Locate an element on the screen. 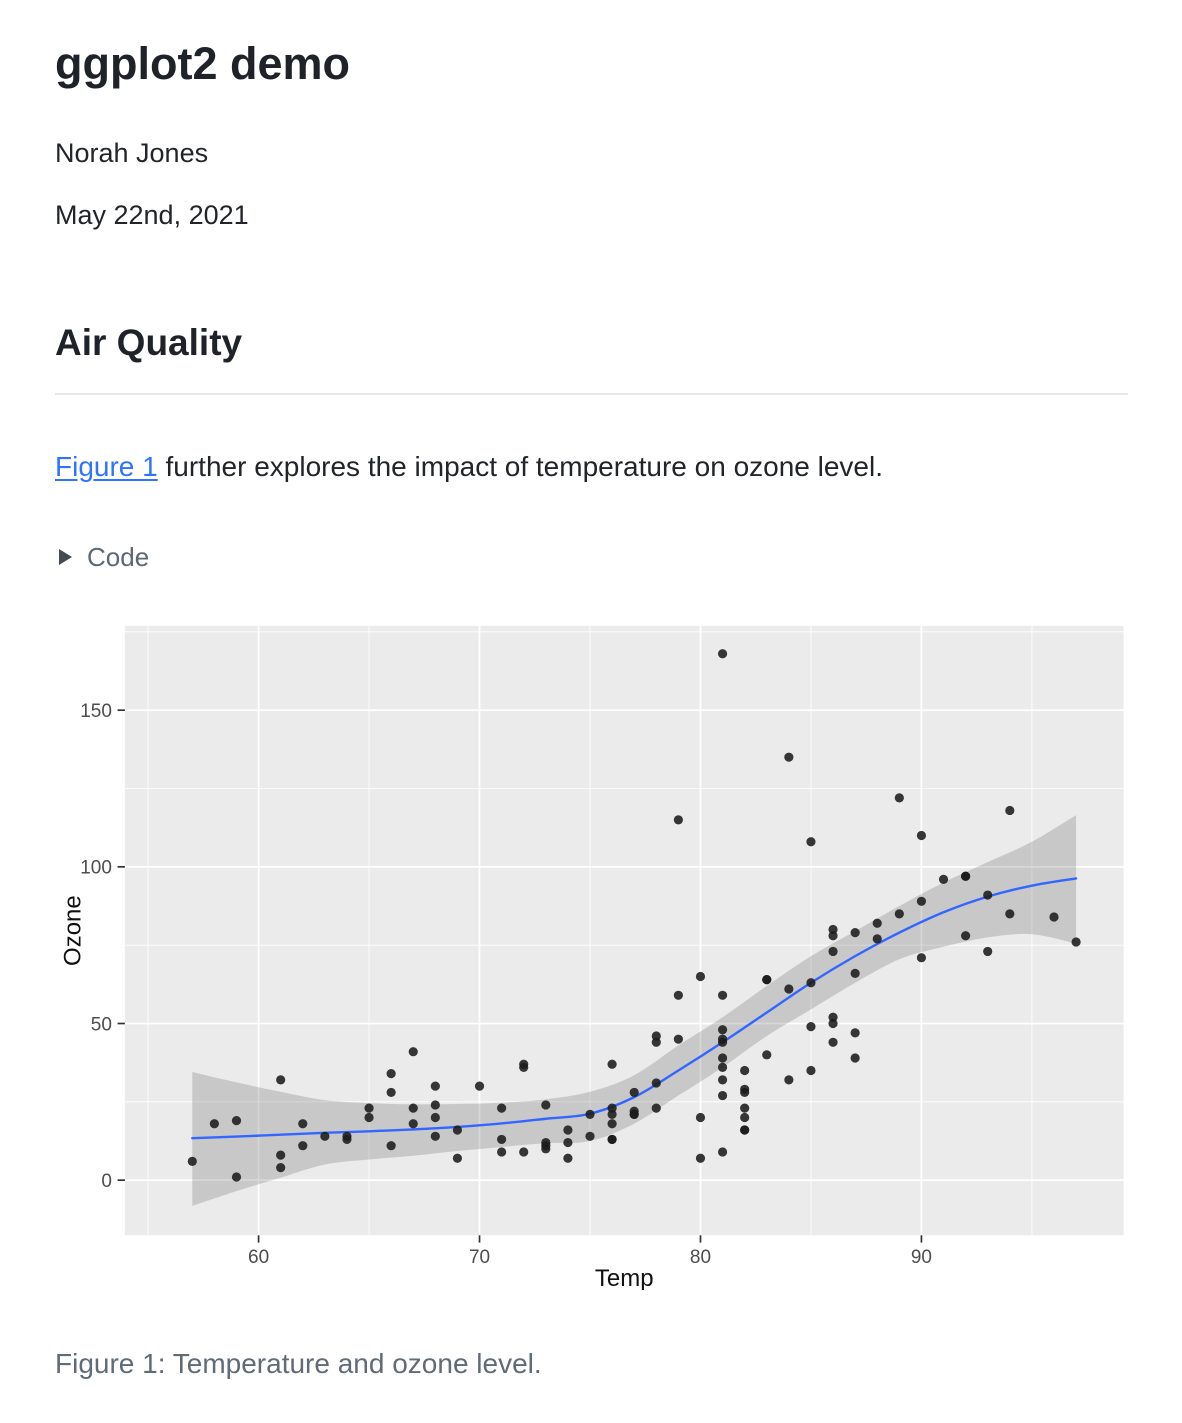 Image resolution: width=1182 pixels, height=1423 pixels. figure-1-link: Figure 1 is located at coordinates (106, 467).